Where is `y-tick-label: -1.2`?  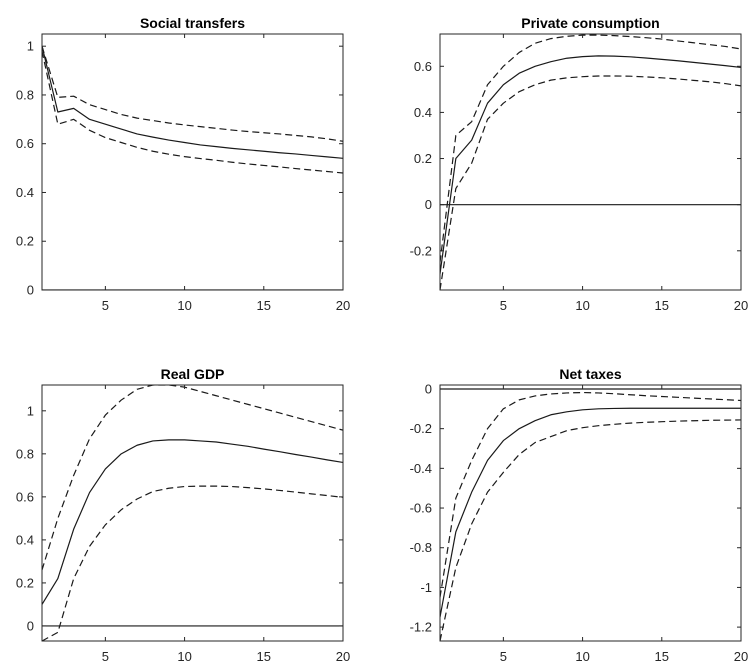
y-tick-label: -1.2 is located at coordinates (421, 627).